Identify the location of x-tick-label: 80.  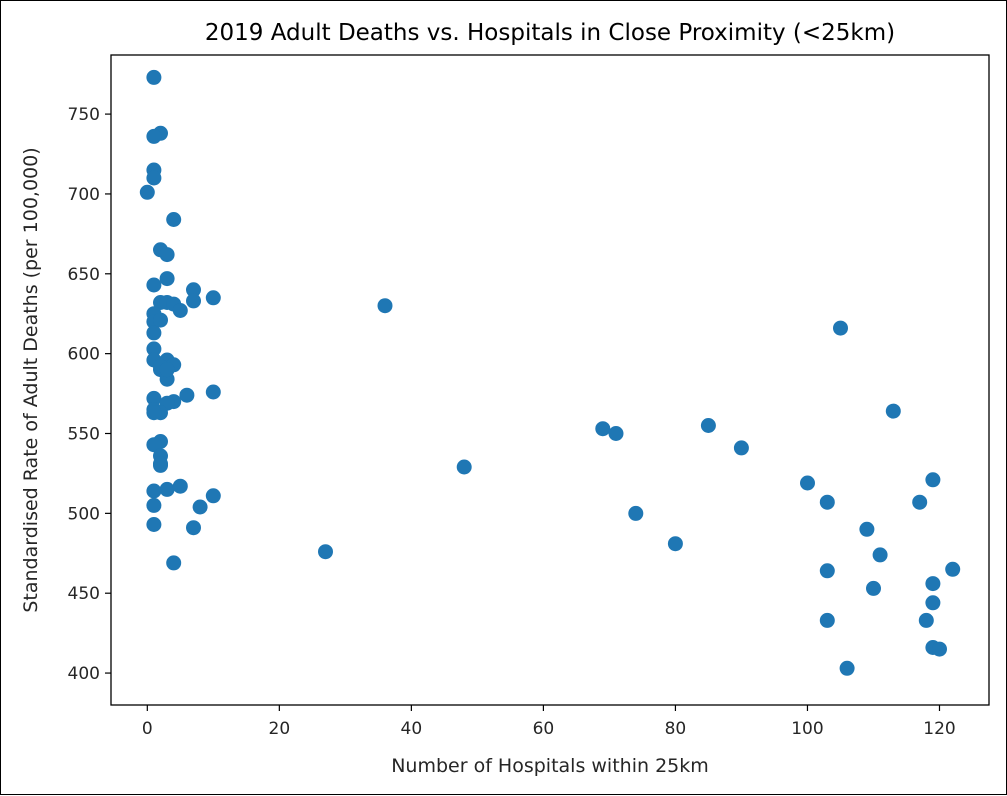
(676, 729).